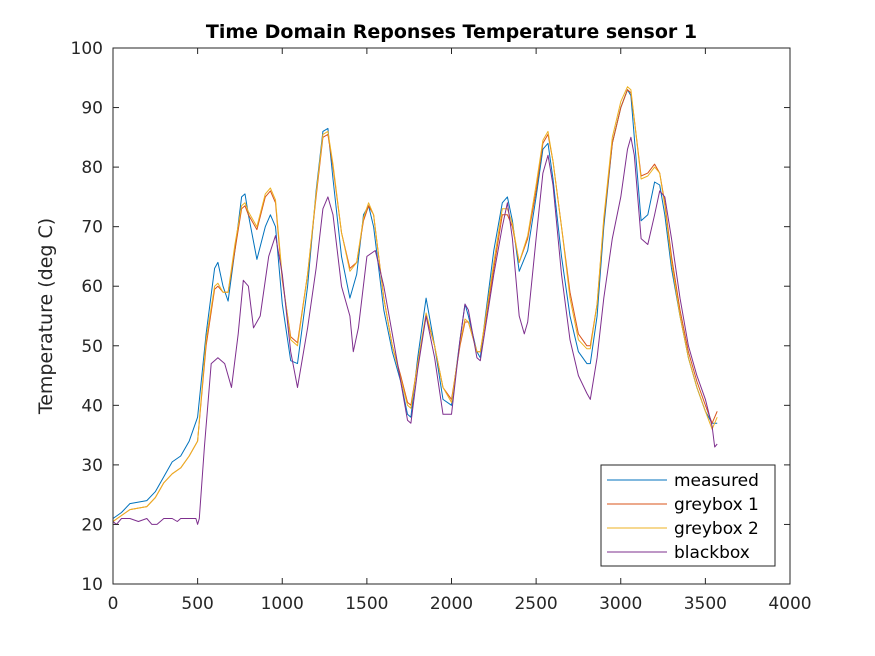 The image size is (875, 656). Describe the element at coordinates (92, 168) in the screenshot. I see `y-tick-label: 80` at that location.